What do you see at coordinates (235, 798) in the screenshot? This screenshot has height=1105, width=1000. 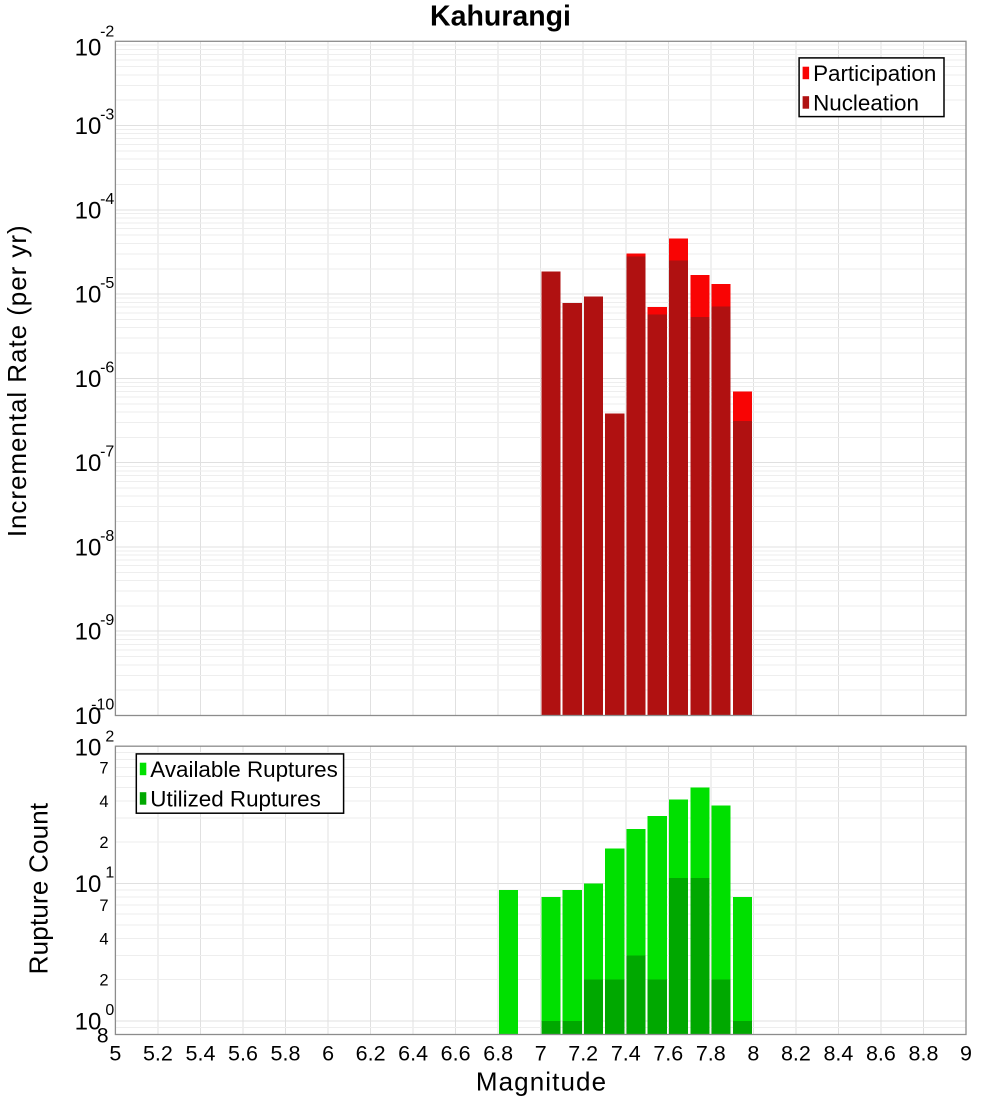 I see `svg-text: Utilized Ruptures` at bounding box center [235, 798].